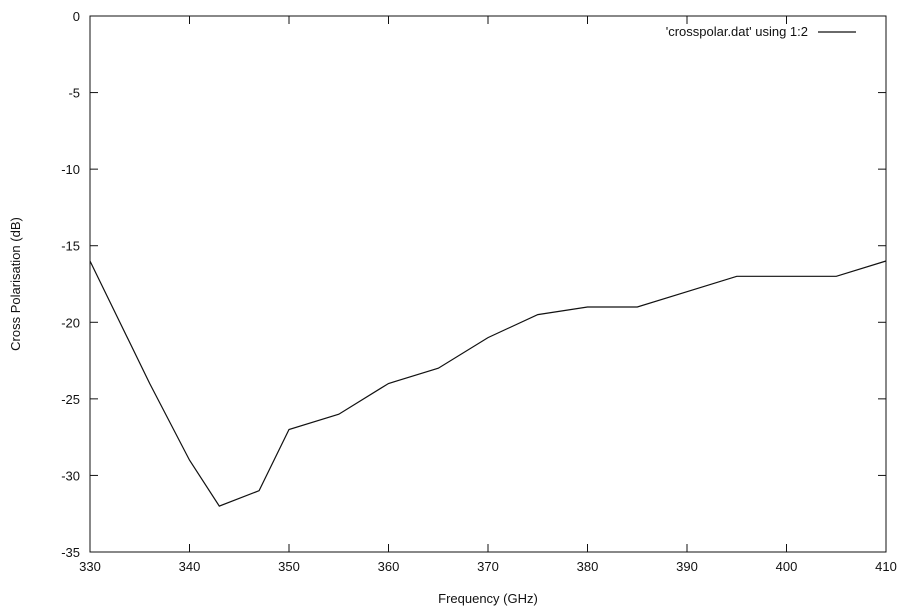 The image size is (906, 610). What do you see at coordinates (787, 566) in the screenshot?
I see `x-tick-label: 400` at bounding box center [787, 566].